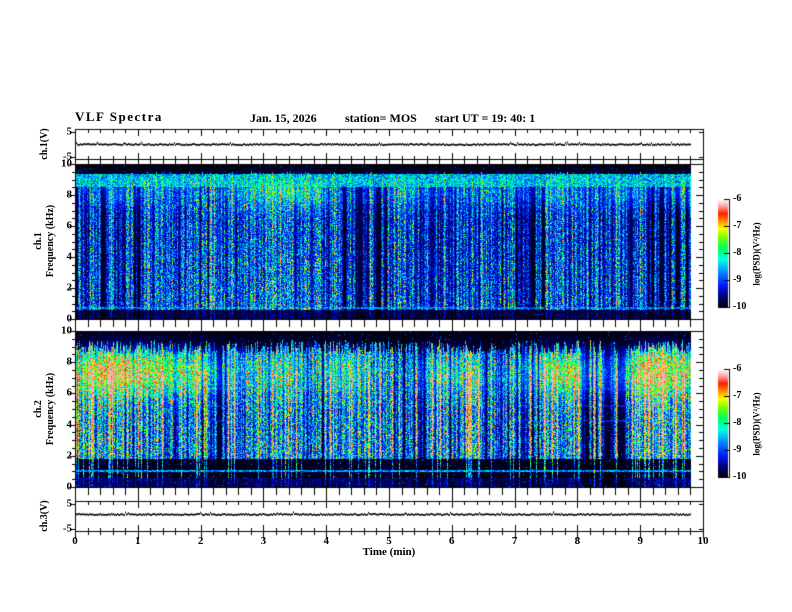 This screenshot has height=612, width=792. What do you see at coordinates (389, 552) in the screenshot?
I see `x-axis-title: Time (min)` at bounding box center [389, 552].